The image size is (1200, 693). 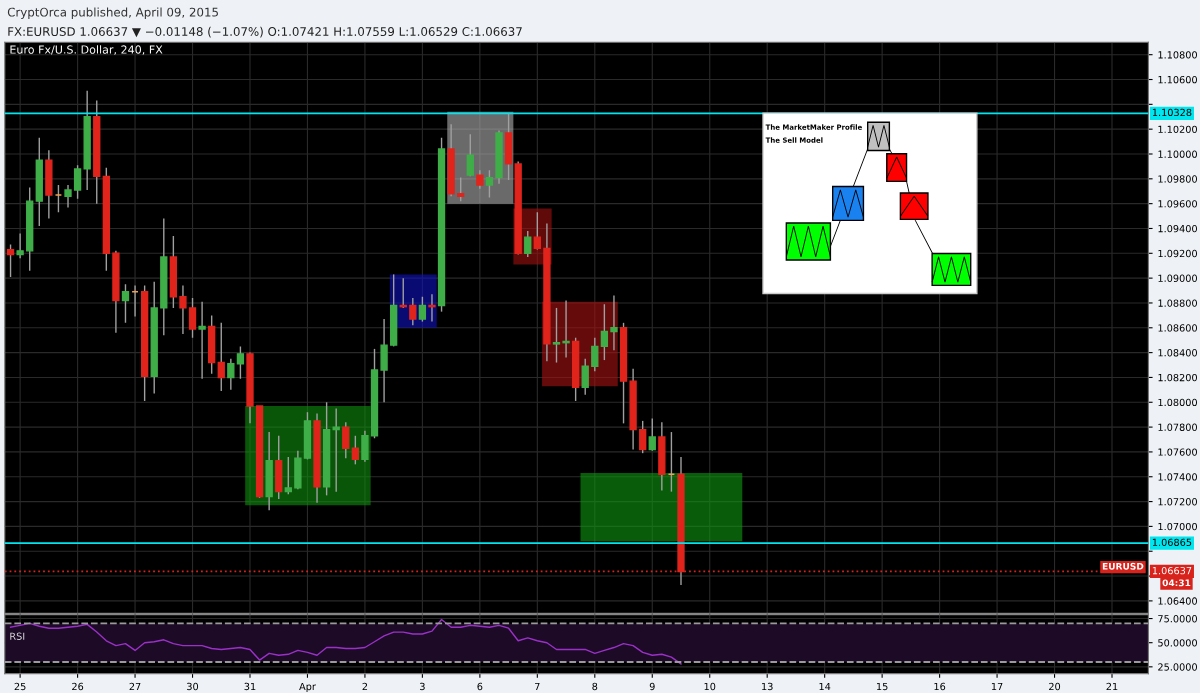 What do you see at coordinates (1177, 303) in the screenshot?
I see `y-tick-label: 1.08800` at bounding box center [1177, 303].